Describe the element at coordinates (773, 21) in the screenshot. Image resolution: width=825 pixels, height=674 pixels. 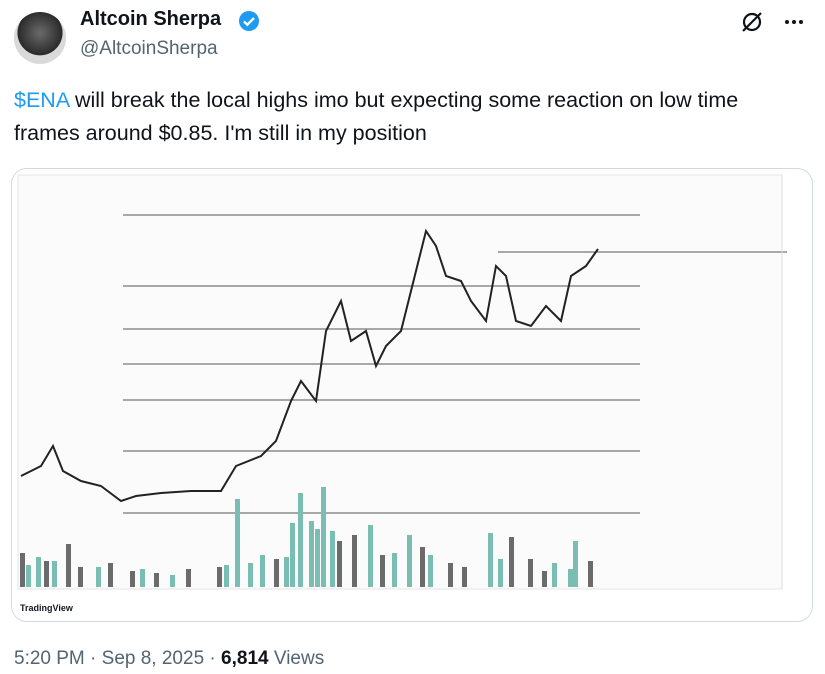
I see `tweet-actions` at that location.